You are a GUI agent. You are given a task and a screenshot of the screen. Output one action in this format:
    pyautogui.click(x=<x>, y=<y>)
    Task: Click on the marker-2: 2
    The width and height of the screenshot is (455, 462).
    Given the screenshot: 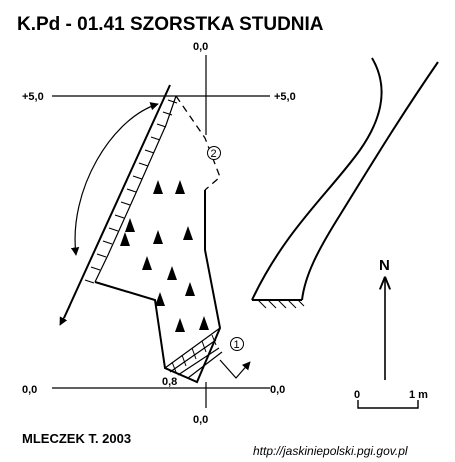 What is the action you would take?
    pyautogui.click(x=214, y=153)
    